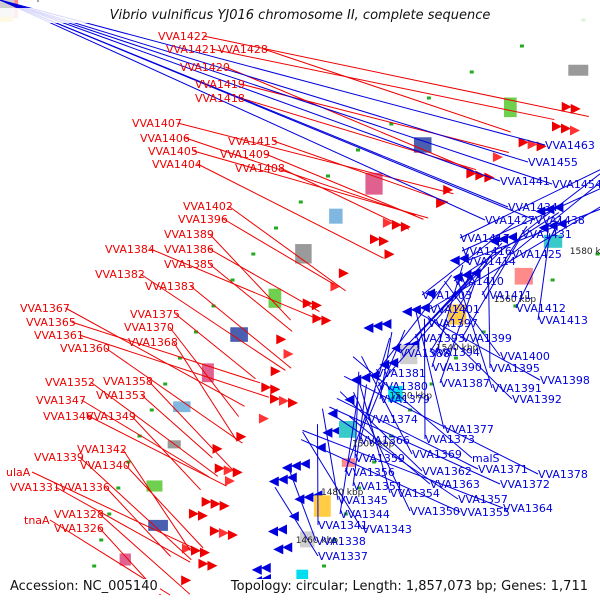  I want to click on reverse-gene-label: VVA1454, so click(576, 184).